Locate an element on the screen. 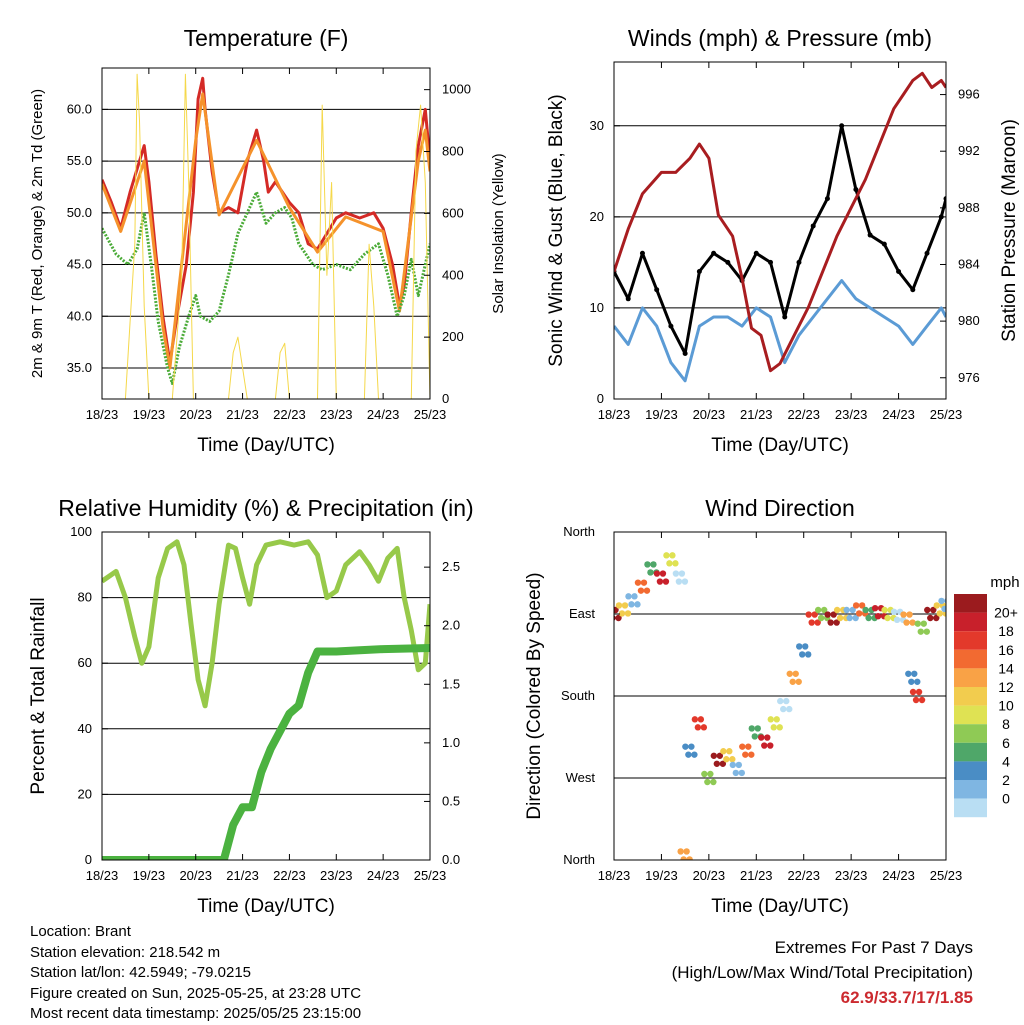 This screenshot has width=1024, height=1025. legend-label: 6 is located at coordinates (1006, 743).